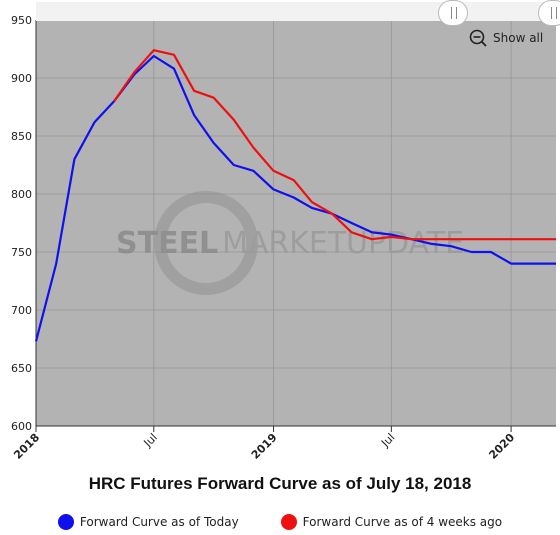 This screenshot has height=535, width=560. Describe the element at coordinates (21, 136) in the screenshot. I see `y-tick-label: 850` at that location.